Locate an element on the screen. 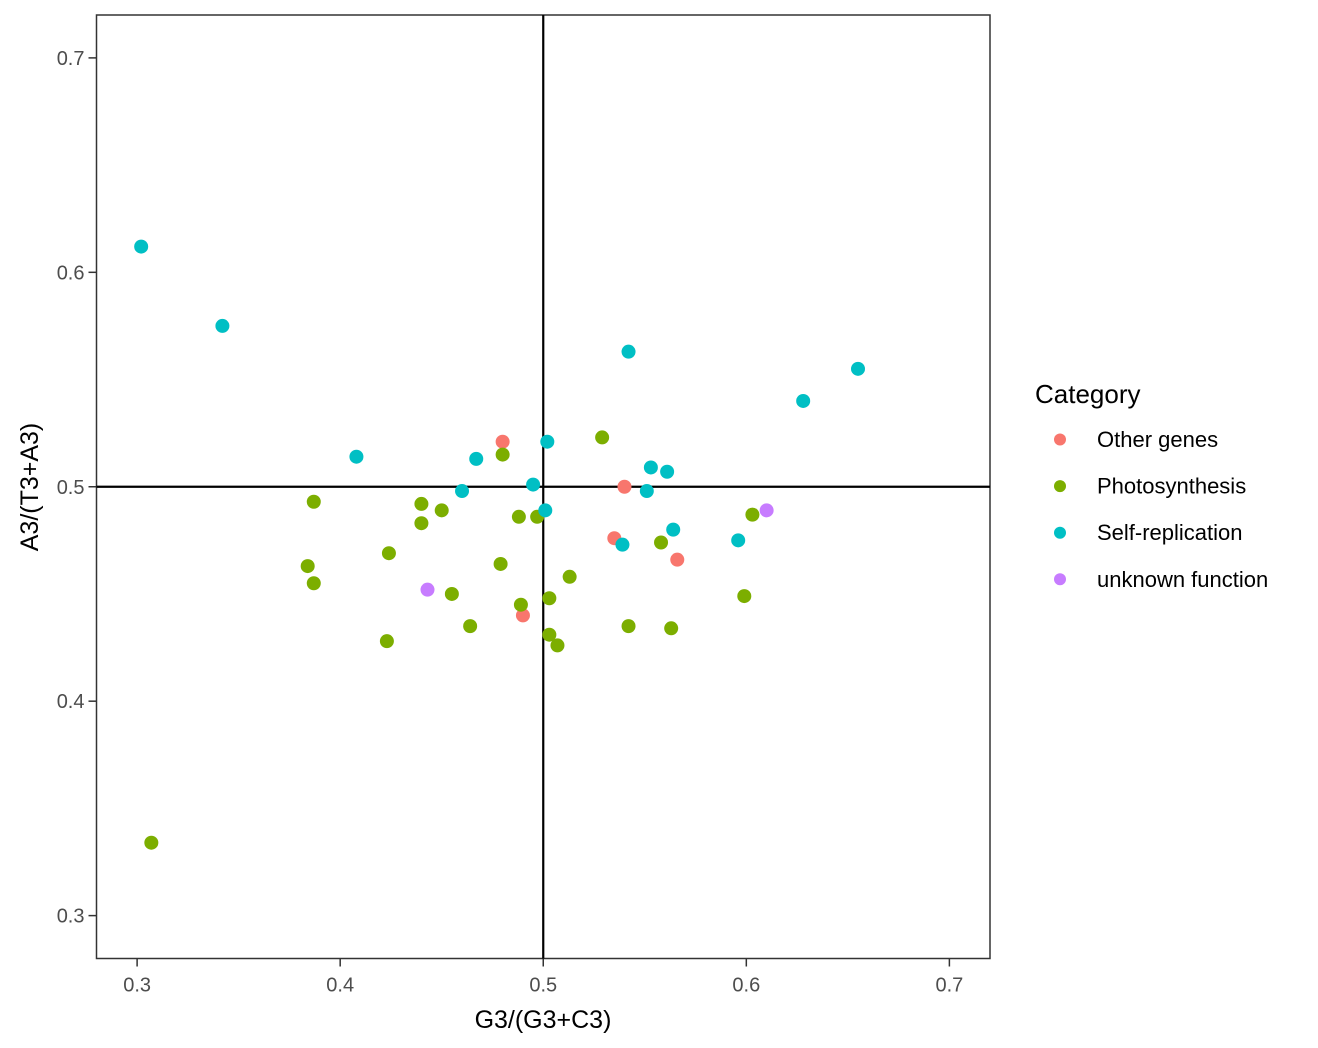 The height and width of the screenshot is (1048, 1318). y-axis-title: A3/(T3+A3) is located at coordinates (30, 487).